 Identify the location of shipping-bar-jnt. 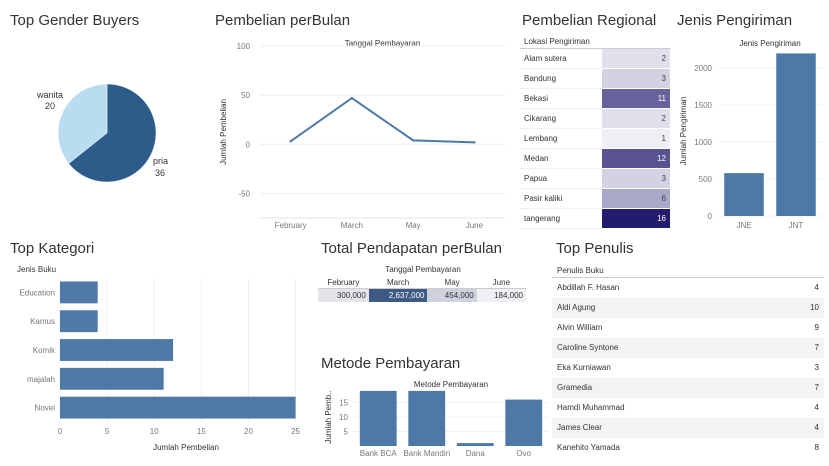
(796, 135).